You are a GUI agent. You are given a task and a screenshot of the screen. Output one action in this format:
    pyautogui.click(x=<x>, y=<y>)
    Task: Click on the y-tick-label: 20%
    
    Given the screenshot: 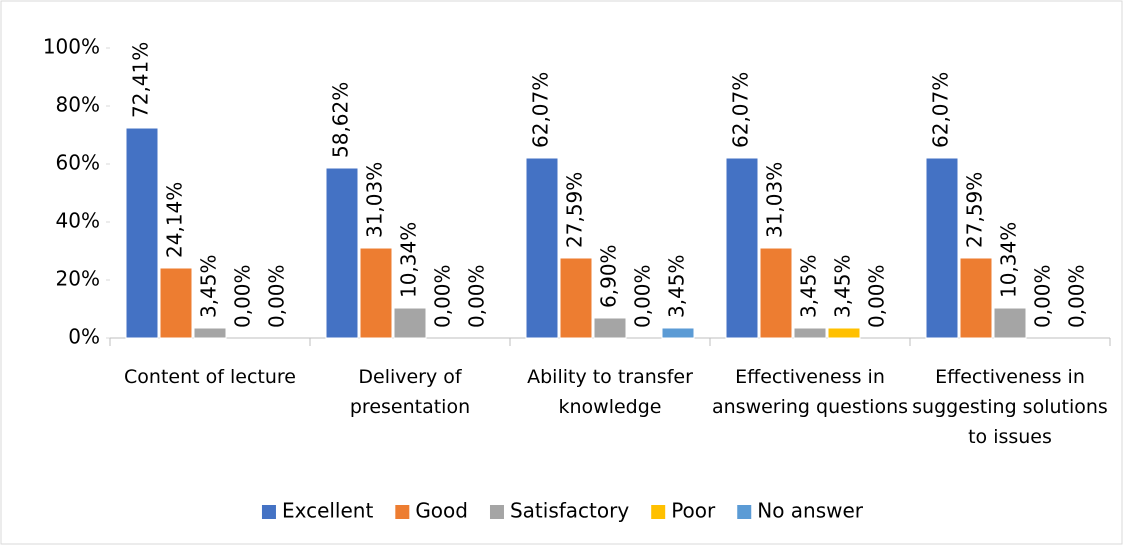 What is the action you would take?
    pyautogui.click(x=78, y=279)
    